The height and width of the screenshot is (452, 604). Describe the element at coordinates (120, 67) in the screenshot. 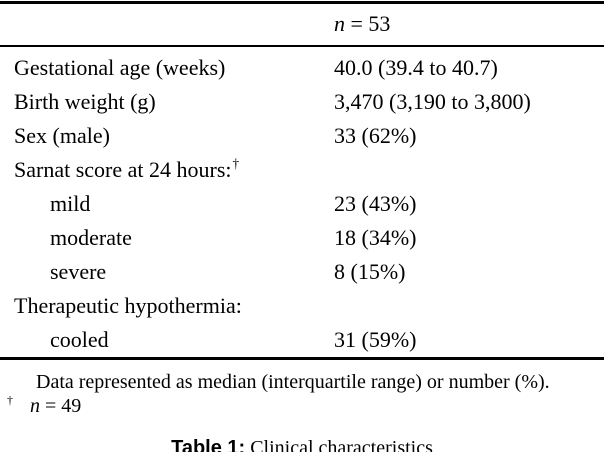

I see `row-label-text: Gestational age (weeks)` at that location.